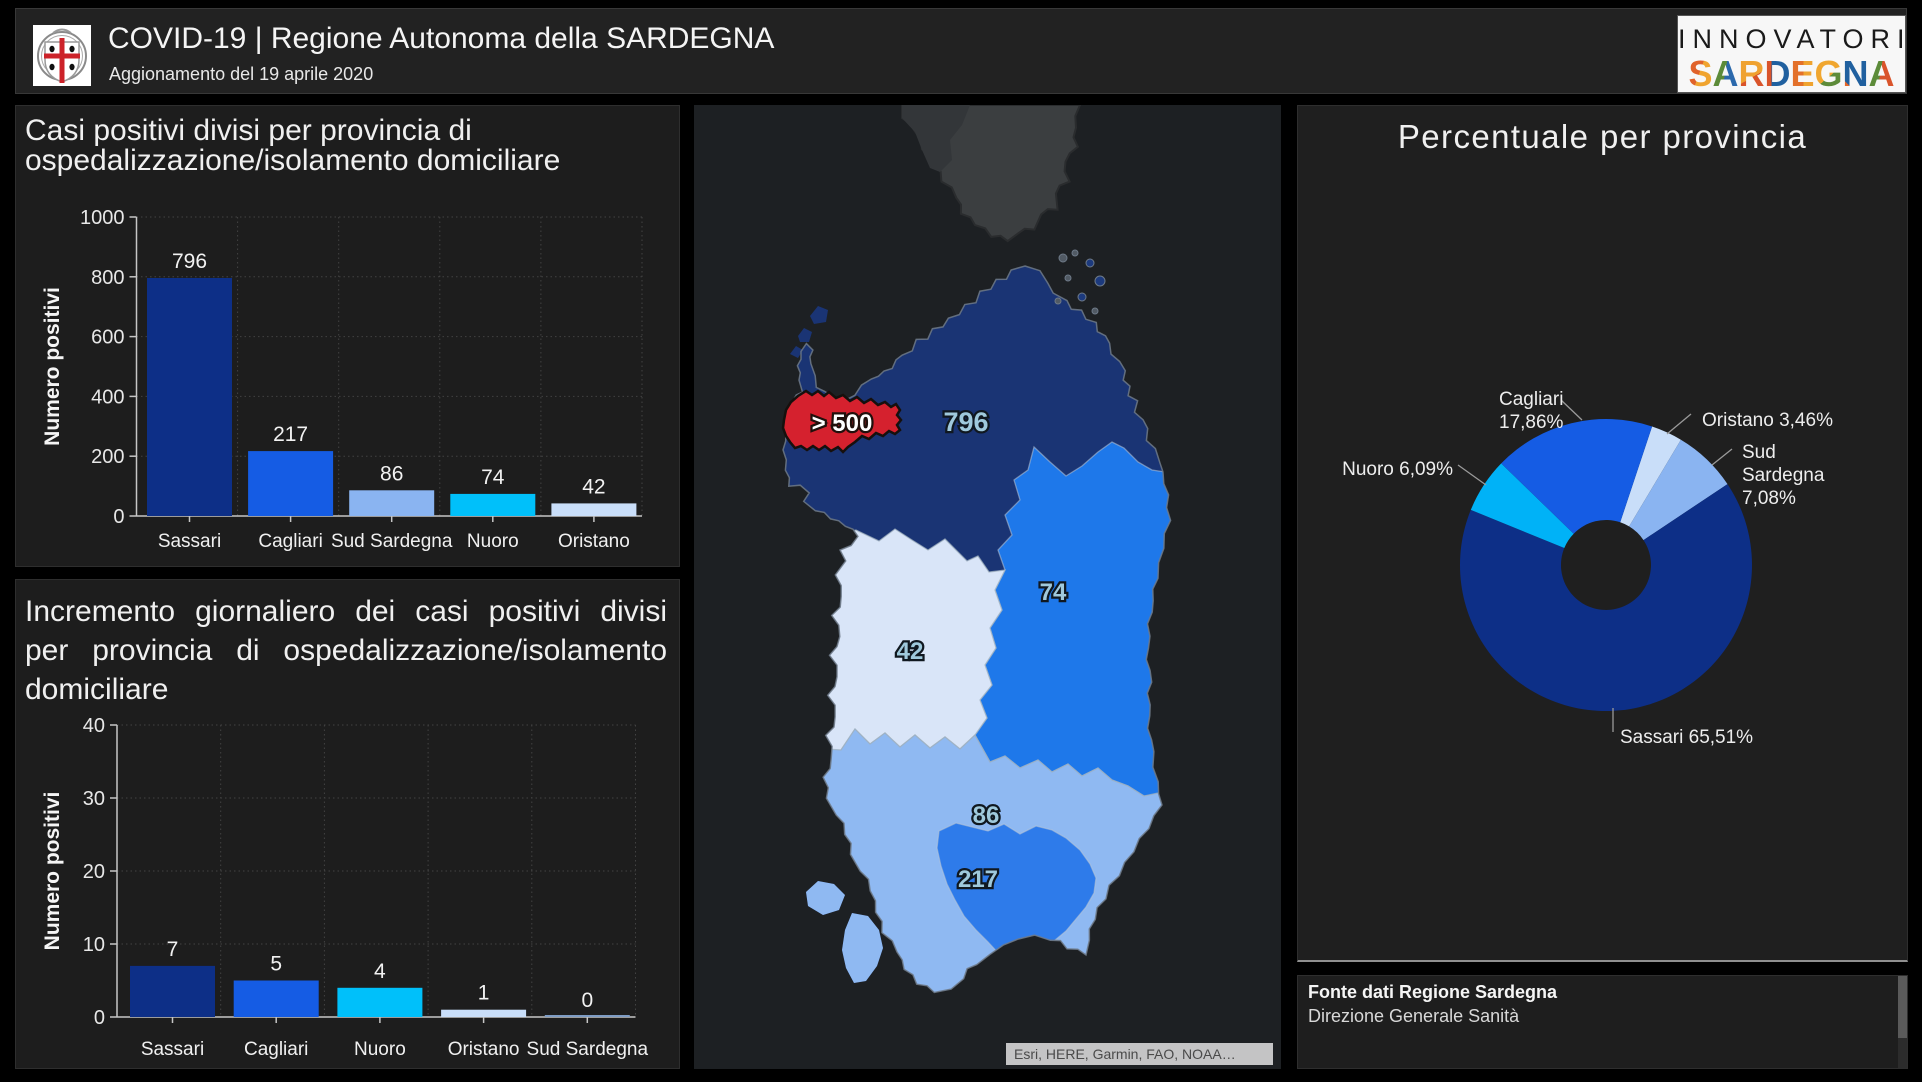 This screenshot has height=1082, width=1922. What do you see at coordinates (102, 218) in the screenshot?
I see `svg-text: 1000` at bounding box center [102, 218].